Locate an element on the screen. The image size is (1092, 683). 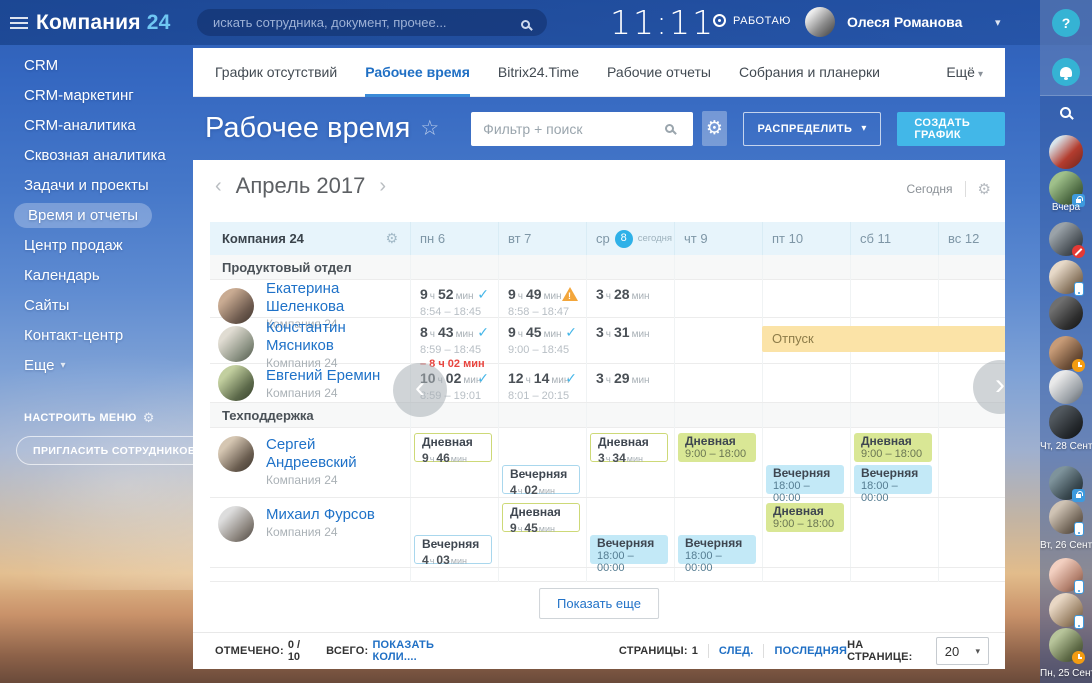
shift-evening-planned: Вечерняя 4ч 02мин is located at coordinates (541, 481).